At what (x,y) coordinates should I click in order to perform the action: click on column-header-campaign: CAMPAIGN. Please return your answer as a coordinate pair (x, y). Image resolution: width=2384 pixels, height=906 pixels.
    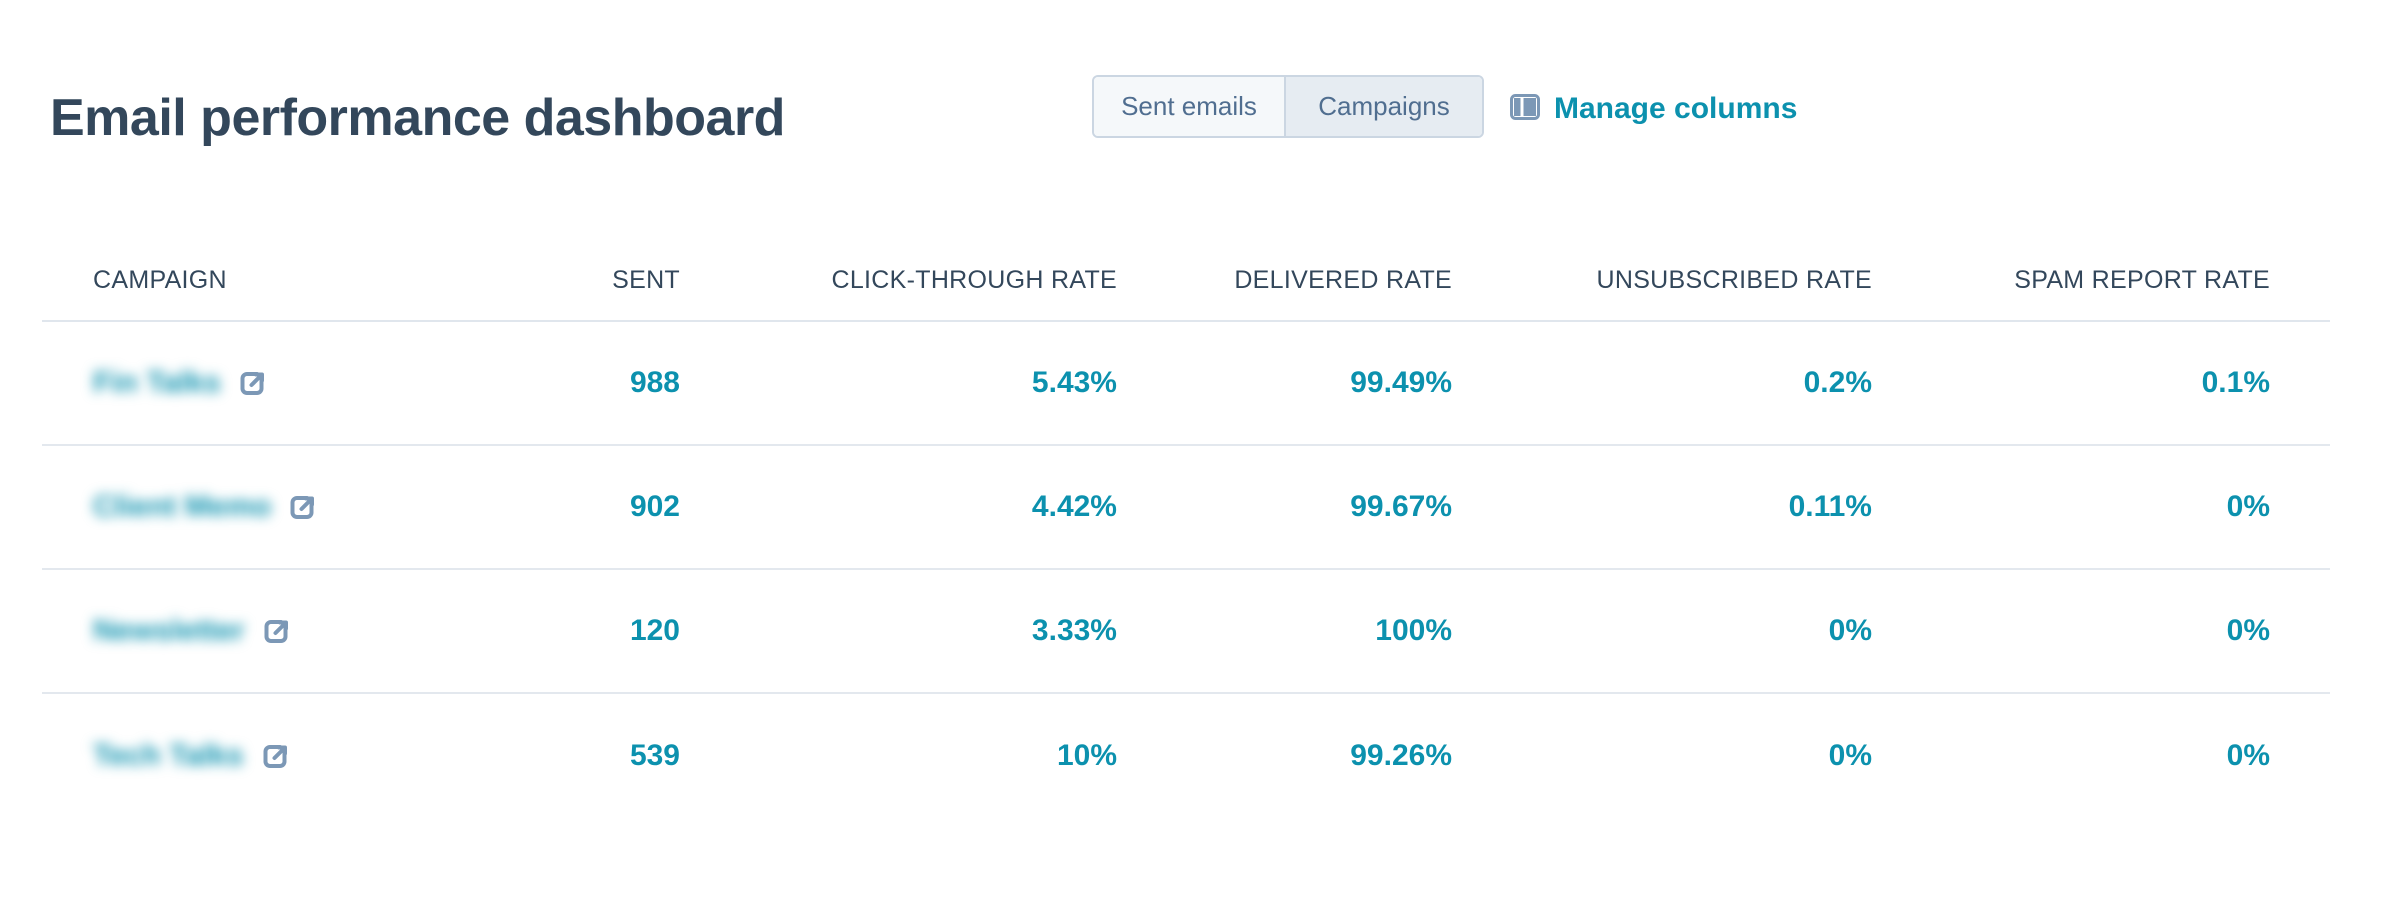
    Looking at the image, I should click on (160, 279).